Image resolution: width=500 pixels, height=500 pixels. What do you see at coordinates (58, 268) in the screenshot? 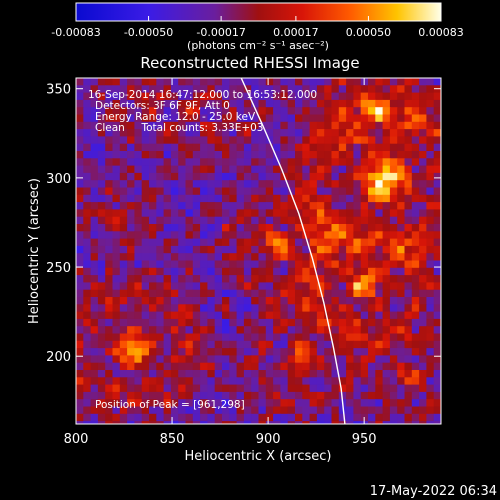
I see `y-tick-label: 250` at bounding box center [58, 268].